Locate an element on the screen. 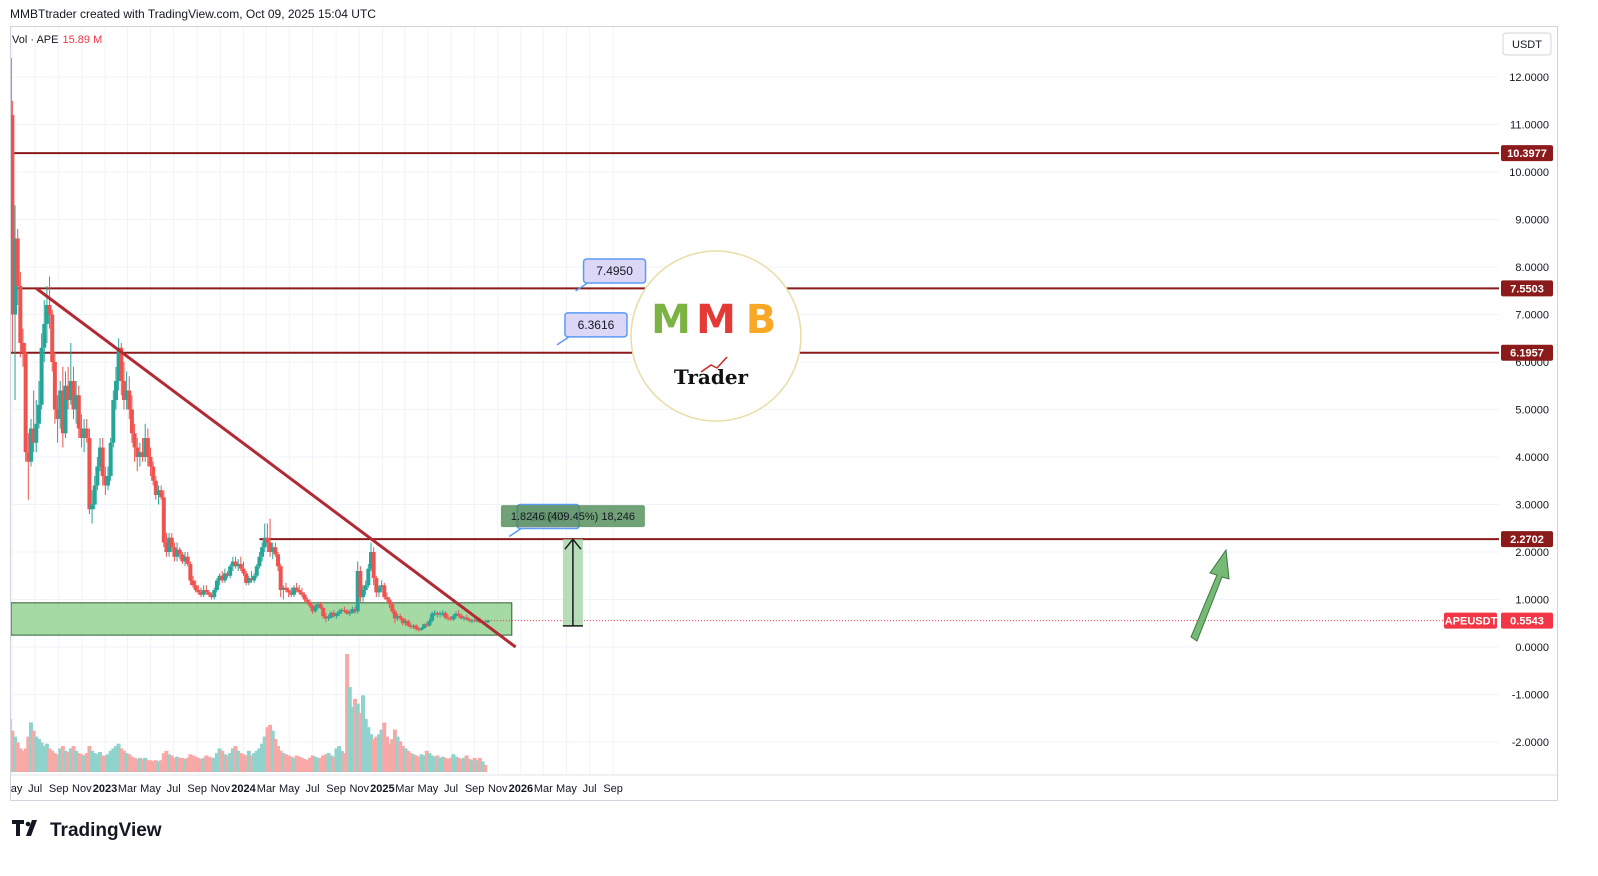 The image size is (1598, 876). watermark-letter: B is located at coordinates (761, 320).